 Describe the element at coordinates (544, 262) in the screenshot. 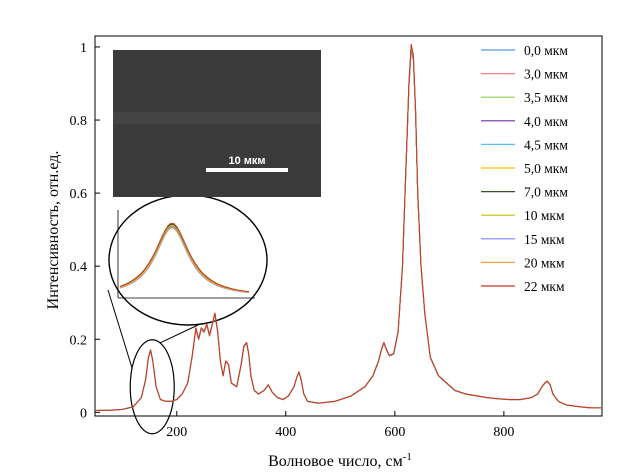

I see `legend-entry: 20 мкм` at that location.